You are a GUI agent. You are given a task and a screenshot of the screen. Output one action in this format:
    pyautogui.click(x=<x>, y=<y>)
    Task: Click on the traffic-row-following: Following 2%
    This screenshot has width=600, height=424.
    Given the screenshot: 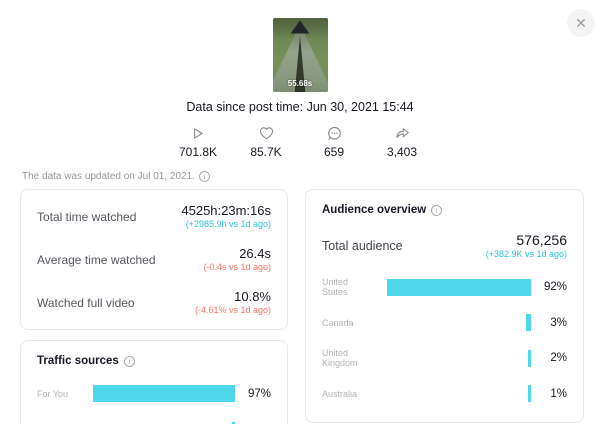 What is the action you would take?
    pyautogui.click(x=154, y=423)
    